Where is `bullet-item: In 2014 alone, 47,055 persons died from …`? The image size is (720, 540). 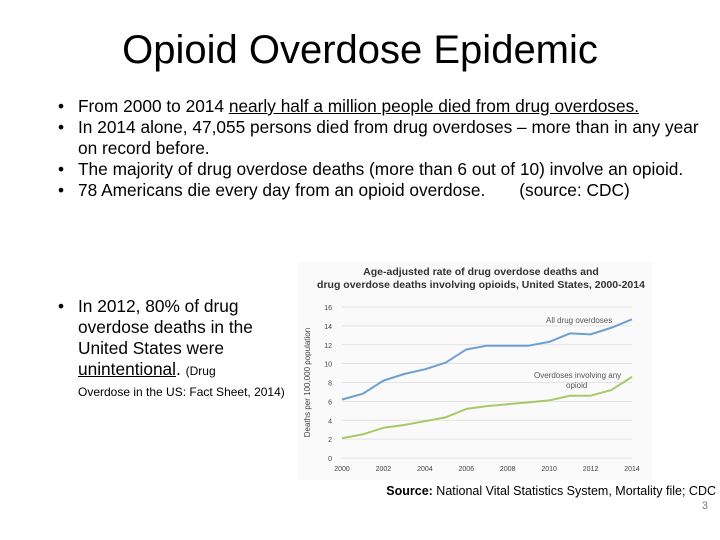
bullet-item: In 2014 alone, 47,055 persons died from … is located at coordinates (381, 138).